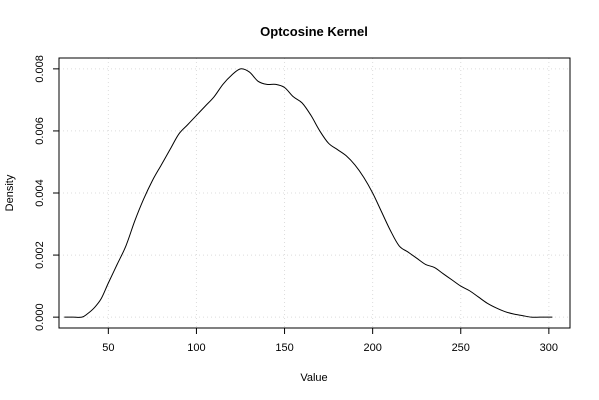  What do you see at coordinates (330, 340) in the screenshot?
I see `x-axis: 50 100 150 200 250 300` at bounding box center [330, 340].